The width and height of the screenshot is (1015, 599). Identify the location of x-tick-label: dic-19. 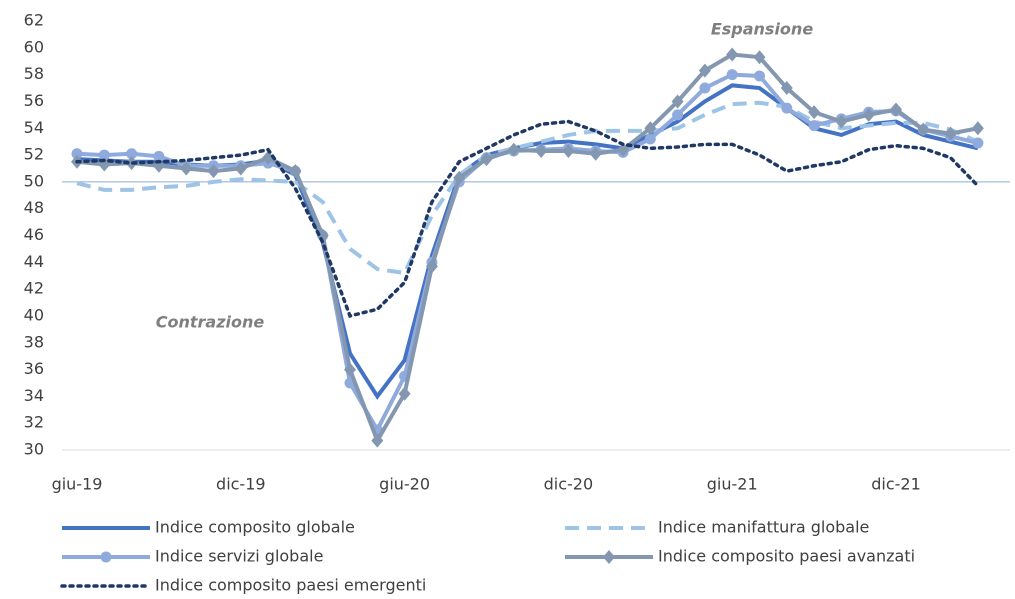
(241, 484).